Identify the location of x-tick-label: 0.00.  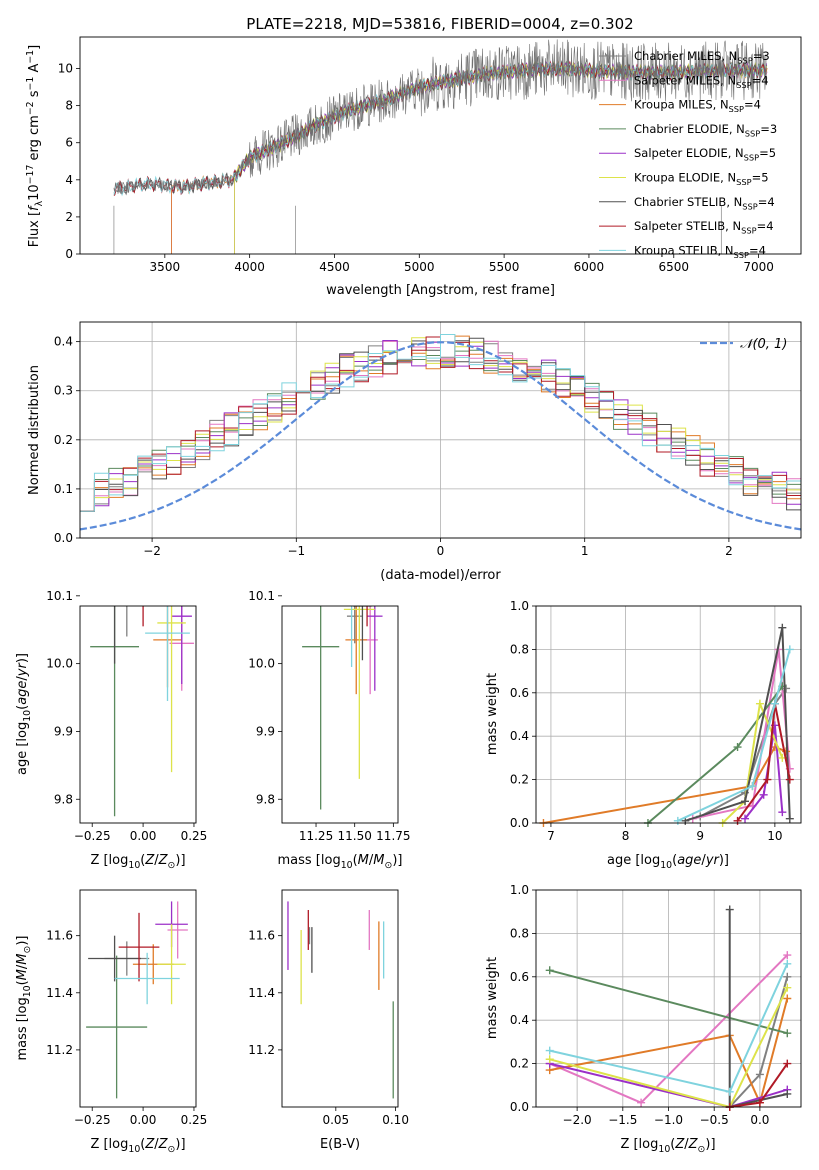
(143, 1120).